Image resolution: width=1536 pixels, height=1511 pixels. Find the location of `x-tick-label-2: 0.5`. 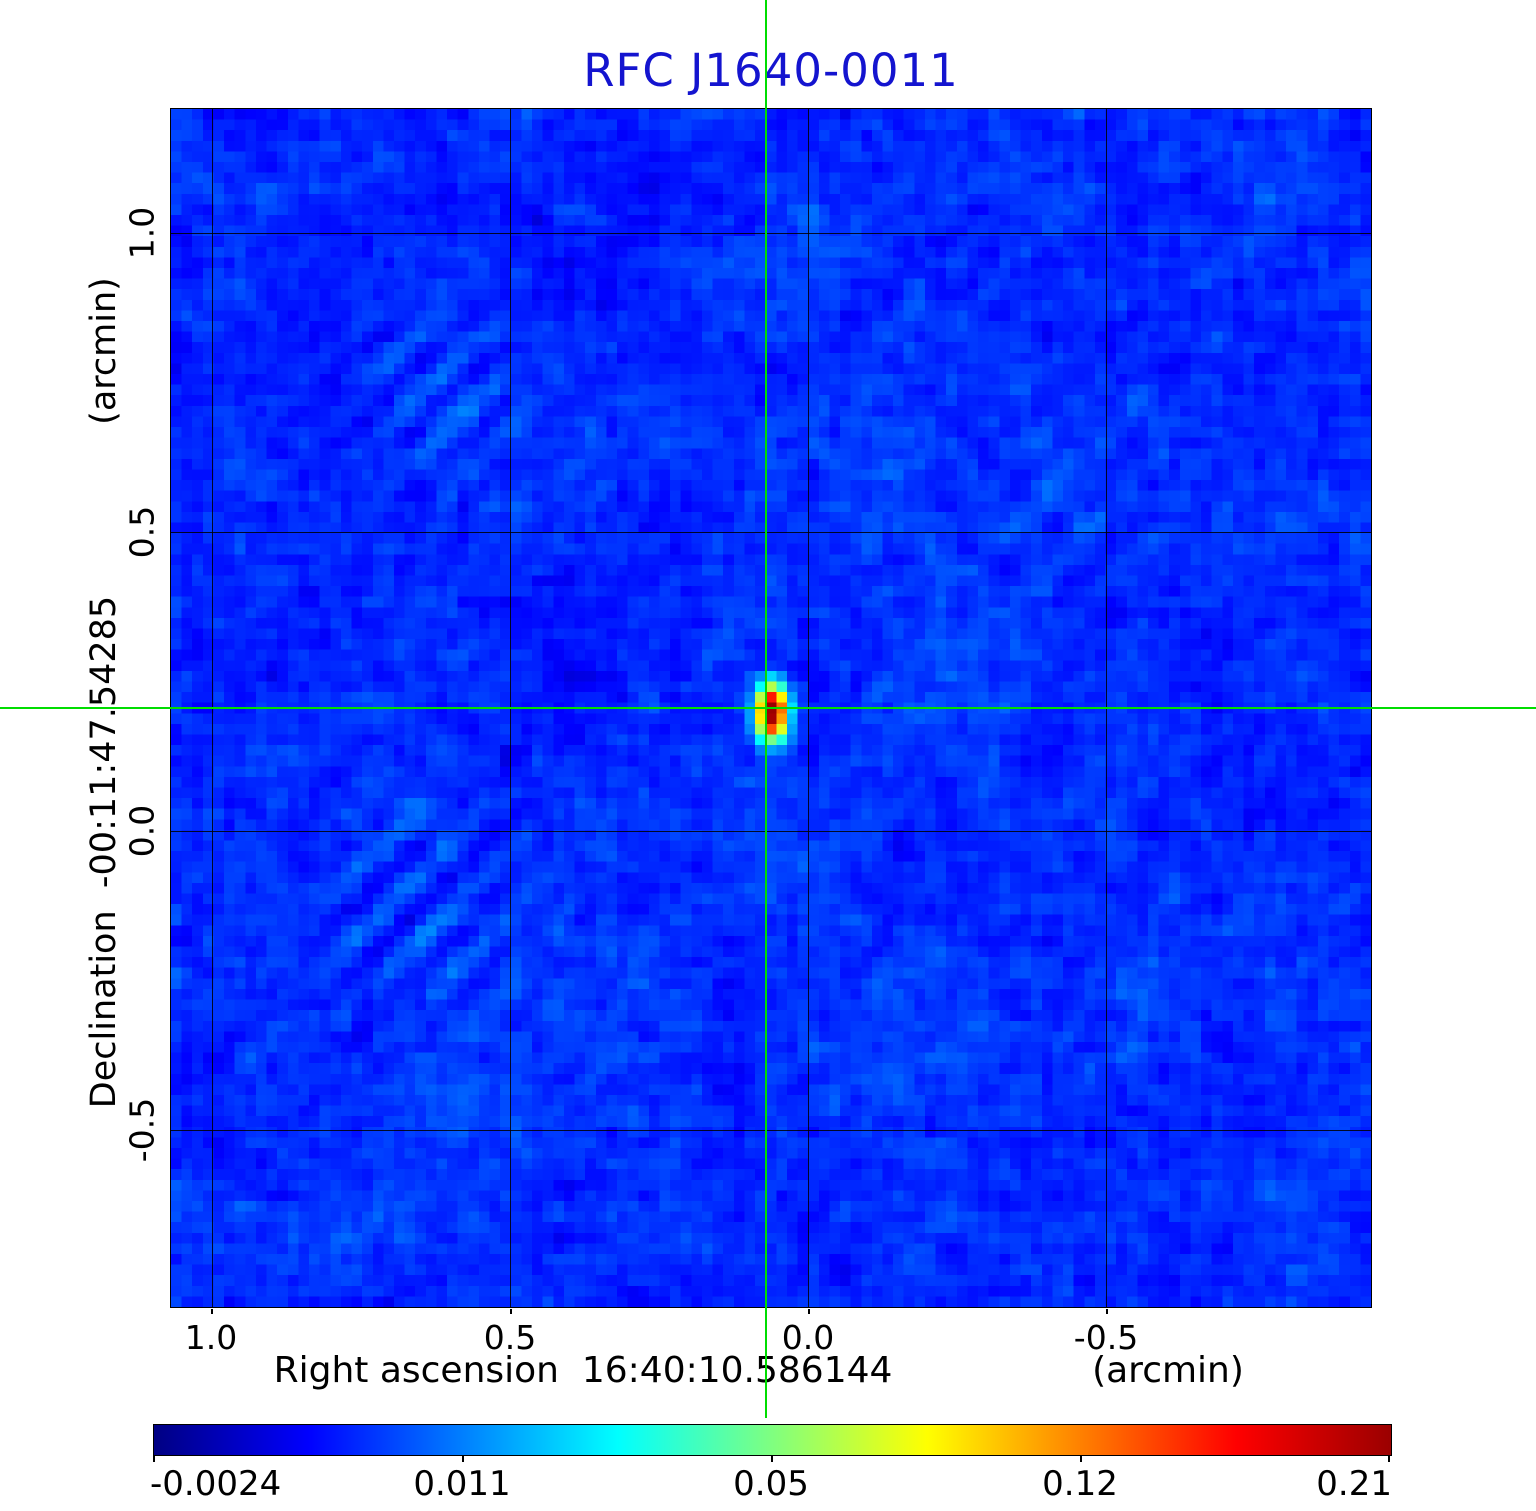

x-tick-label-2: 0.5 is located at coordinates (510, 1337).